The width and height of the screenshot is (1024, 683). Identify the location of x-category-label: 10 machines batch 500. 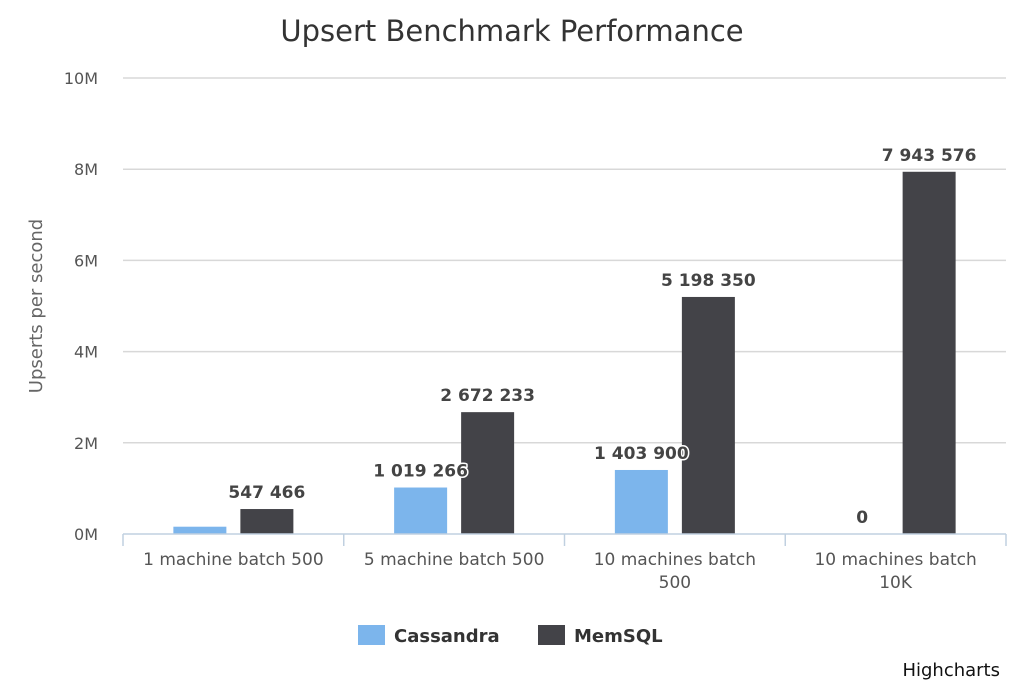
(675, 571).